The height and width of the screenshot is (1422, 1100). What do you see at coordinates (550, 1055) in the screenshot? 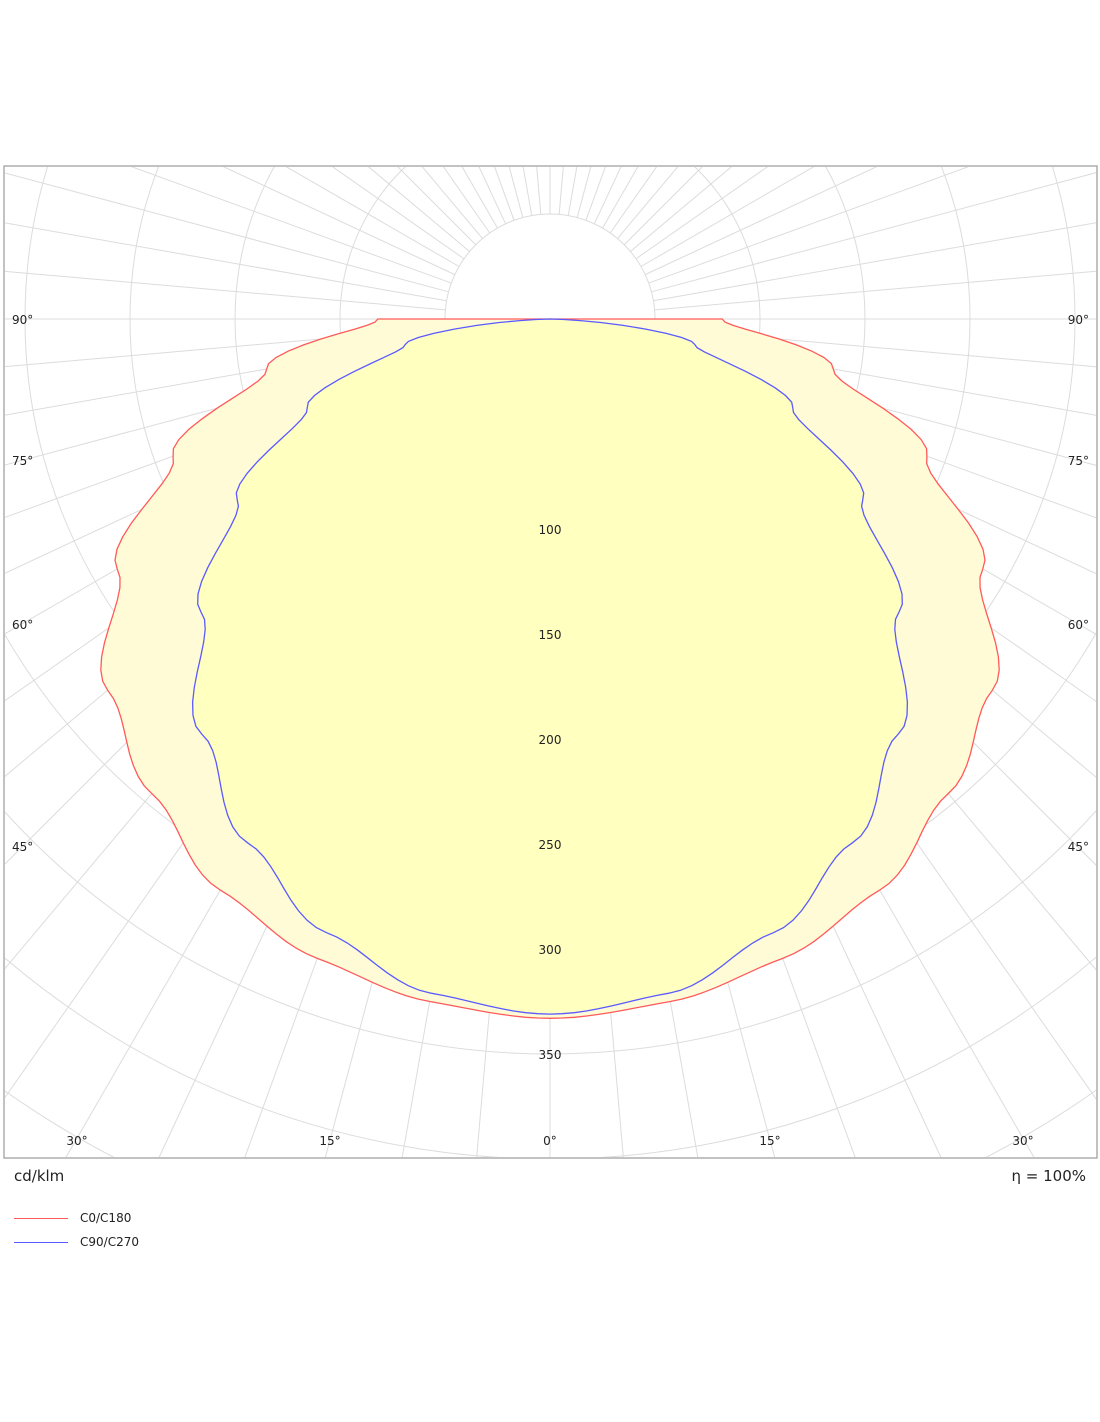
I see `radial-tick-label-350: 350` at bounding box center [550, 1055].